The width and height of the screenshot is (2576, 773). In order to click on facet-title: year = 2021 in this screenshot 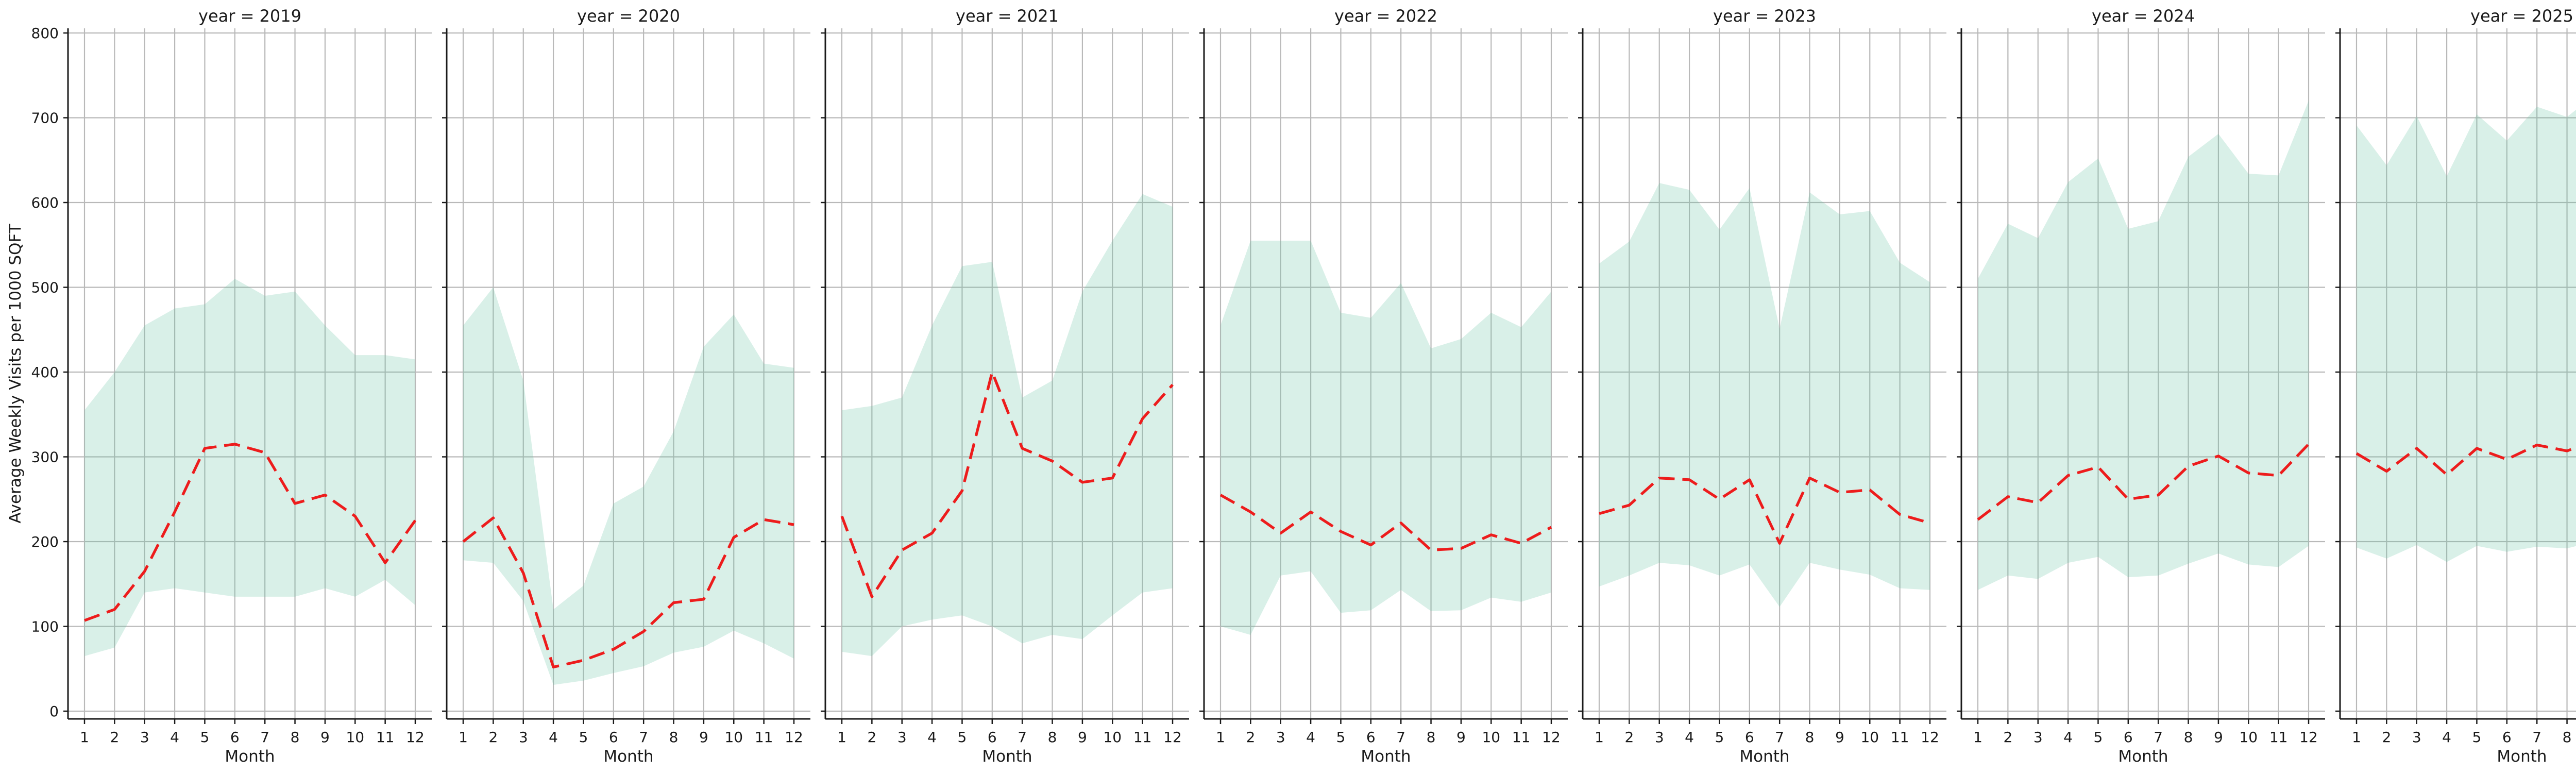, I will do `click(1007, 16)`.